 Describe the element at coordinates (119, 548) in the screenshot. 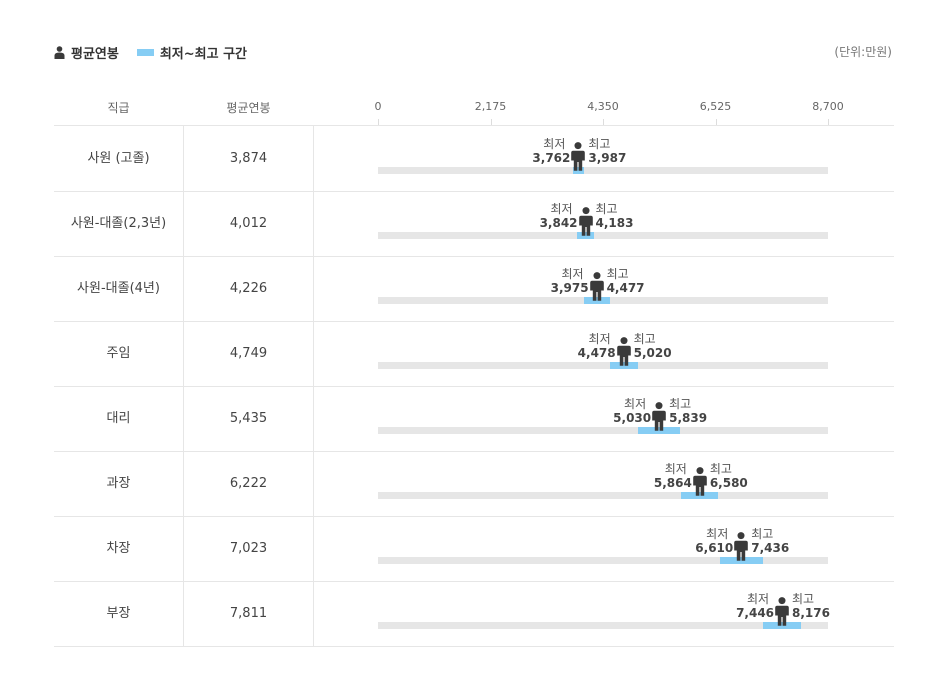

I see `position-label: 차장` at that location.